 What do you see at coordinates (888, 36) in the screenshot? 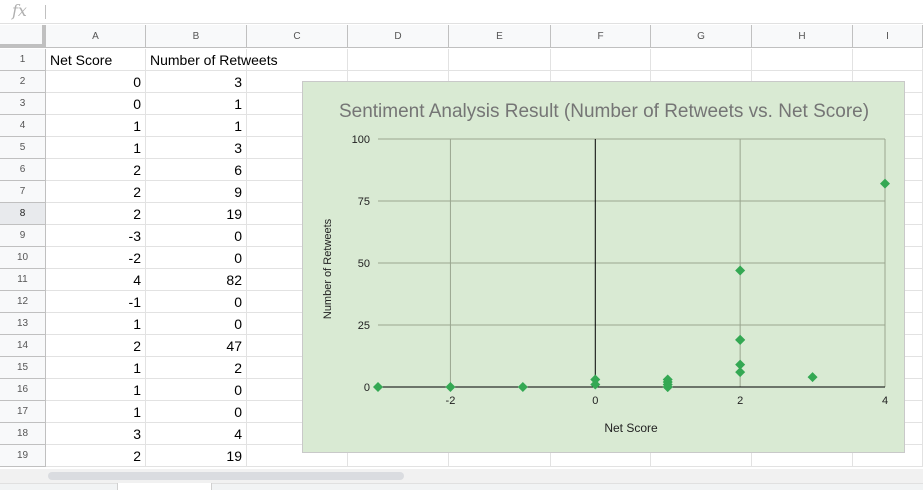
I see `column-header-i: I` at bounding box center [888, 36].